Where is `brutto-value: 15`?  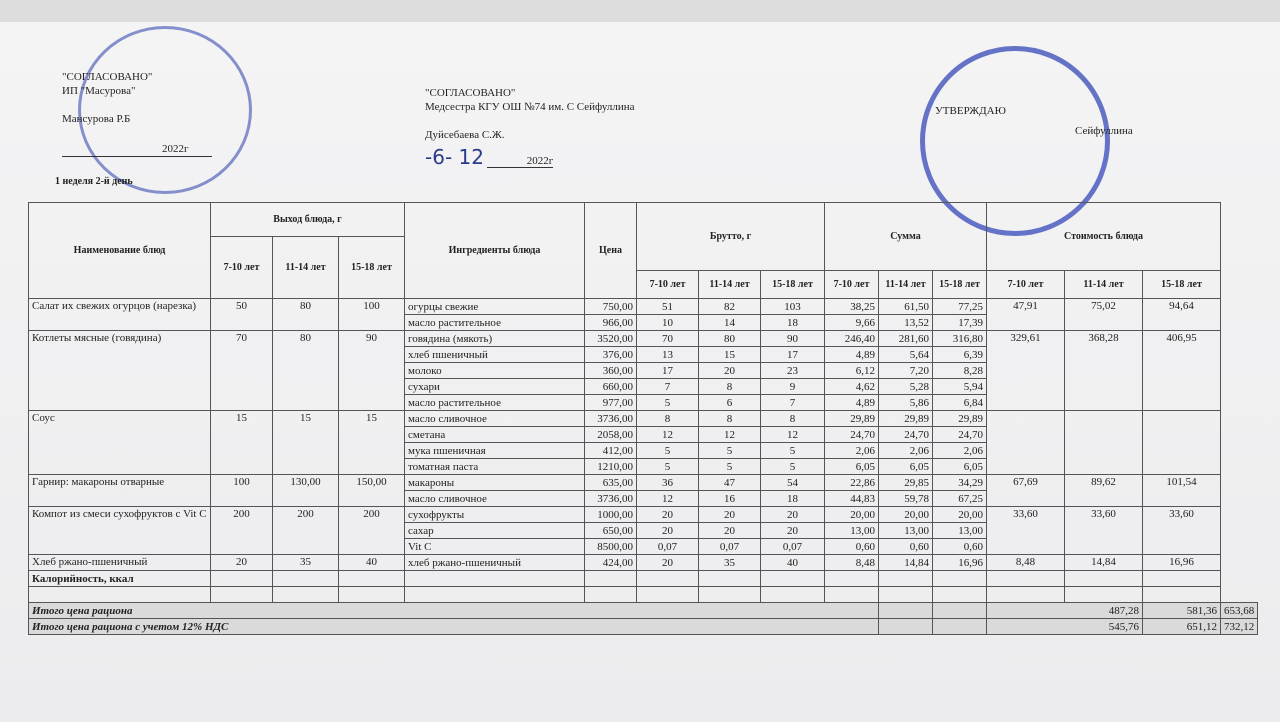
brutto-value: 15 is located at coordinates (729, 354).